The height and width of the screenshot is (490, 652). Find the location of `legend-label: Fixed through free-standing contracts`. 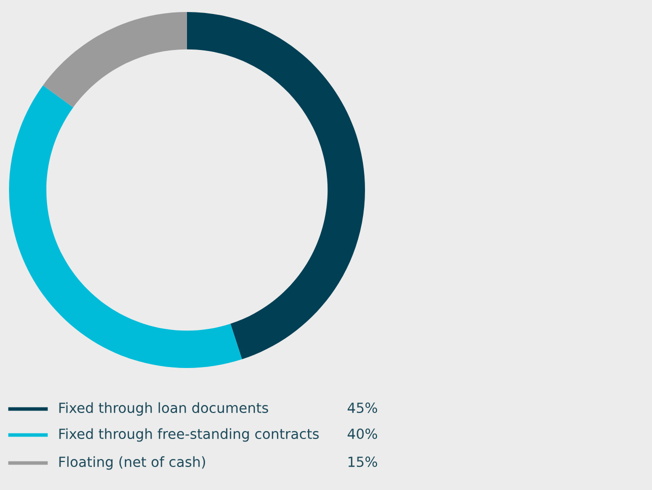

legend-label: Fixed through free-standing contracts is located at coordinates (189, 435).